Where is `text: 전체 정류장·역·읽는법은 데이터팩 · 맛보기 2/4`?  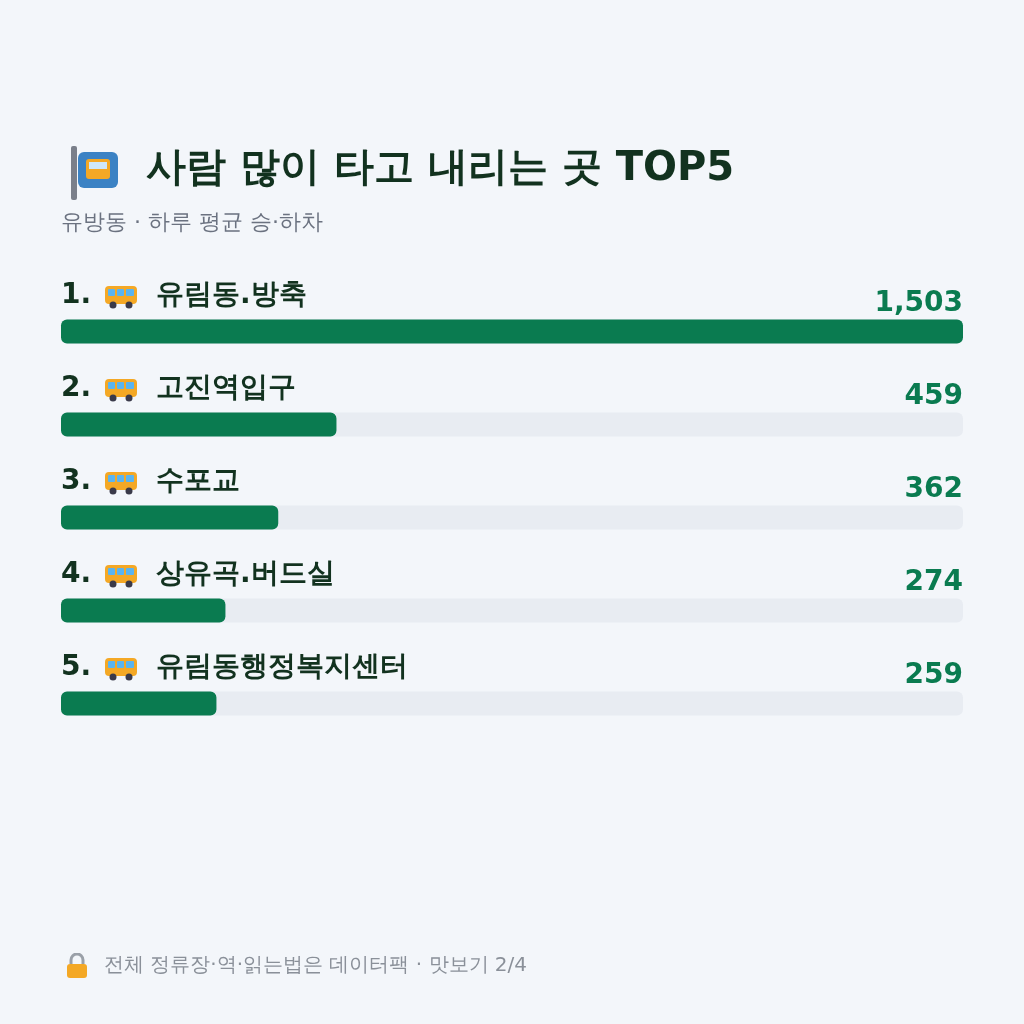
text: 전체 정류장·역·읽는법은 데이터팩 · 맛보기 2/4 is located at coordinates (316, 964).